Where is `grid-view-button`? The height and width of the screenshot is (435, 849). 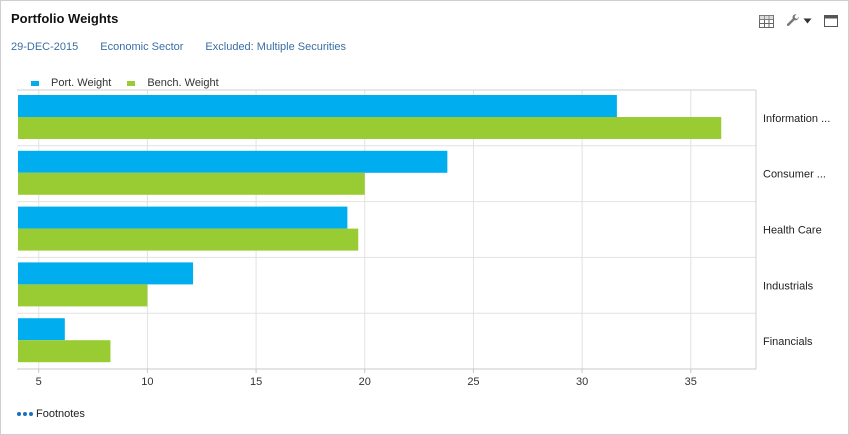 grid-view-button is located at coordinates (766, 21).